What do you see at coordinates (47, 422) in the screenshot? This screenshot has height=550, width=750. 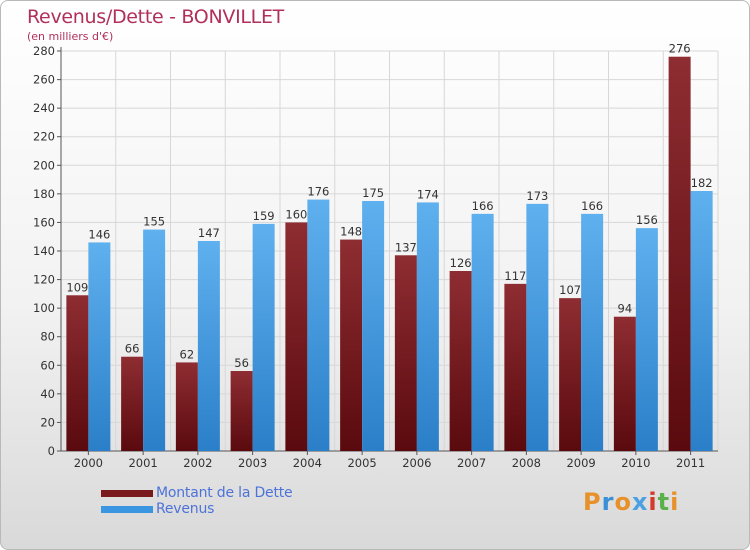 I see `y-tick-label: 20` at bounding box center [47, 422].